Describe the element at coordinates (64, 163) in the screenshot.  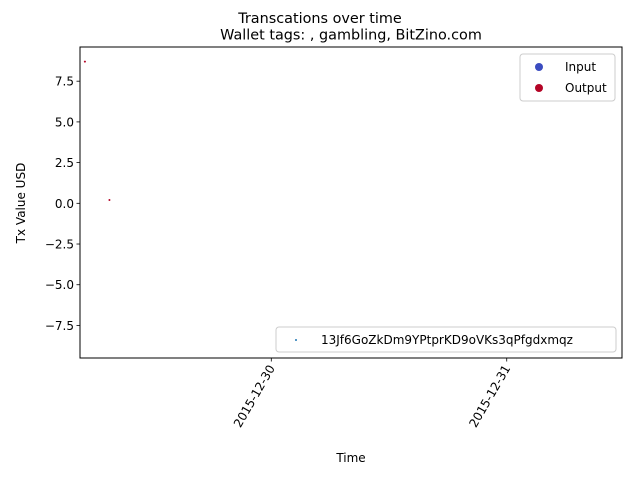
I see `y-tick-label: 2.5` at that location.